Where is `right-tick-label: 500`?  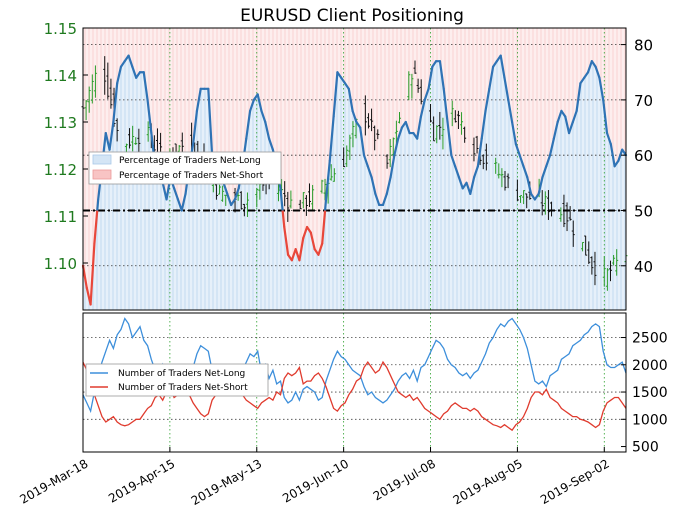
right-tick-label: 500 is located at coordinates (645, 448).